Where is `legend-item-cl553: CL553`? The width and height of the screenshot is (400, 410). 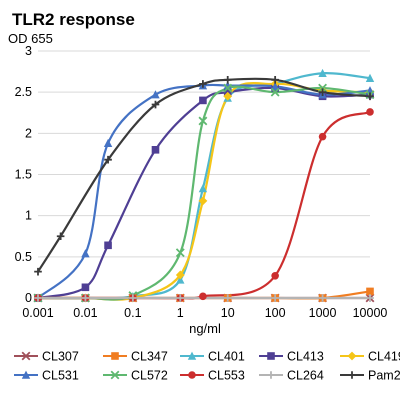
legend-item-cl553: CL553 is located at coordinates (212, 376).